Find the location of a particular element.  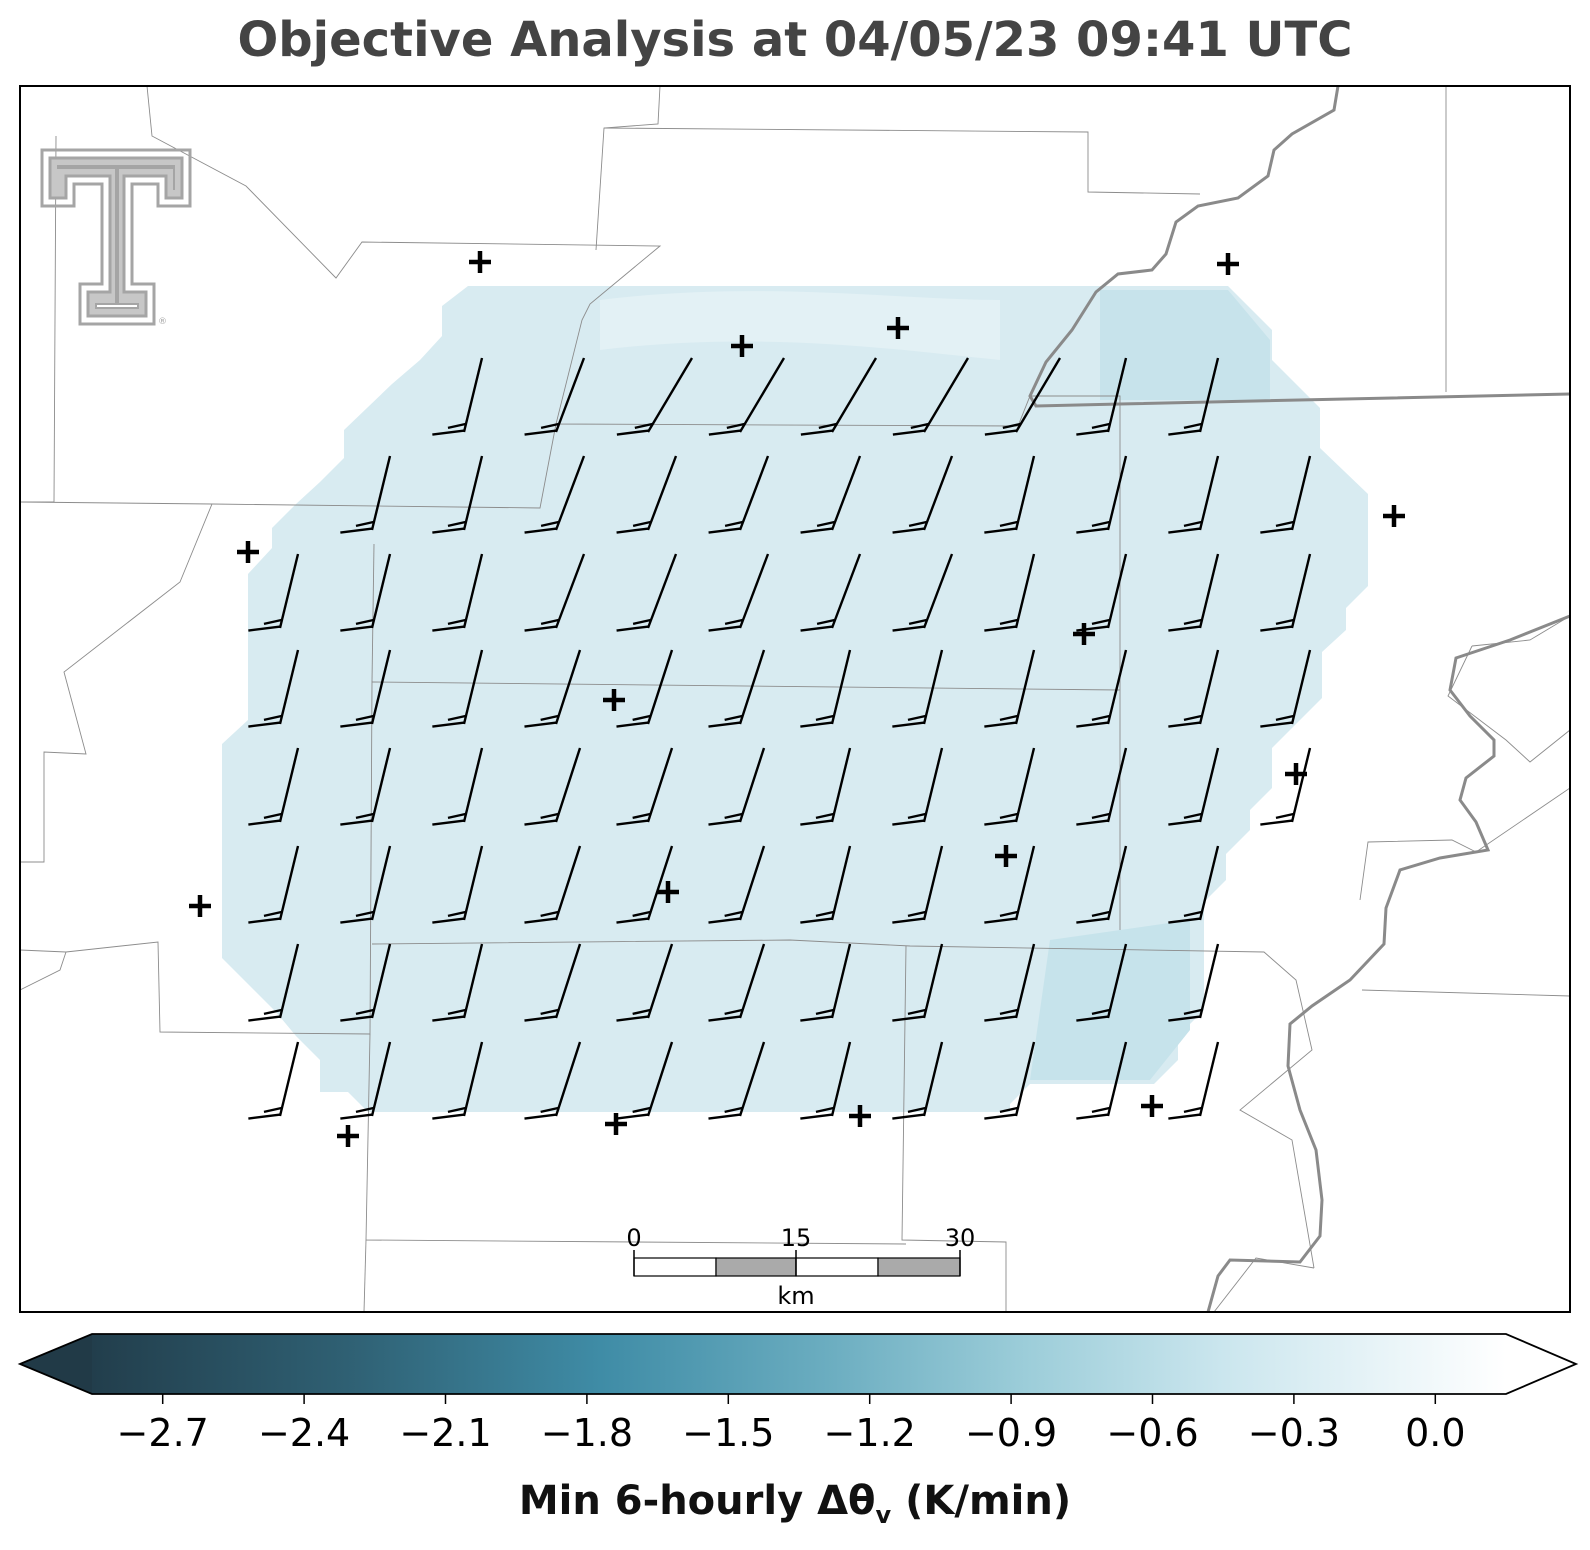

colorbar-tick-label: −2.4 is located at coordinates (304, 1433).